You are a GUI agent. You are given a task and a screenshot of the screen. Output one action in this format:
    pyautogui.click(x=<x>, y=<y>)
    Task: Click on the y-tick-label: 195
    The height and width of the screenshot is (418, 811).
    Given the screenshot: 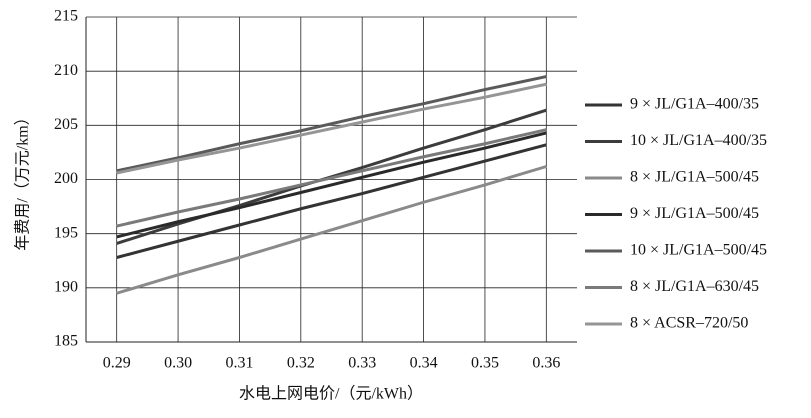 What is the action you would take?
    pyautogui.click(x=66, y=232)
    